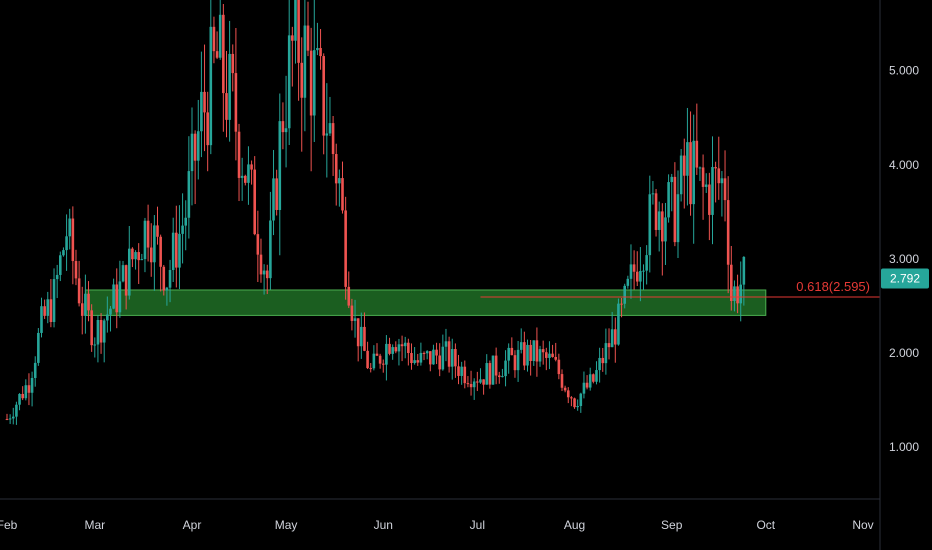  Describe the element at coordinates (904, 259) in the screenshot. I see `price-axis: 1.000 2.000 3.000 4.000 5.000` at that location.